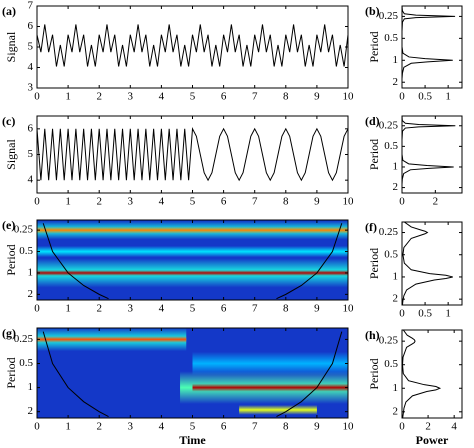 The image size is (474, 448). What do you see at coordinates (9, 11) in the screenshot?
I see `panel-label: (a)` at bounding box center [9, 11].